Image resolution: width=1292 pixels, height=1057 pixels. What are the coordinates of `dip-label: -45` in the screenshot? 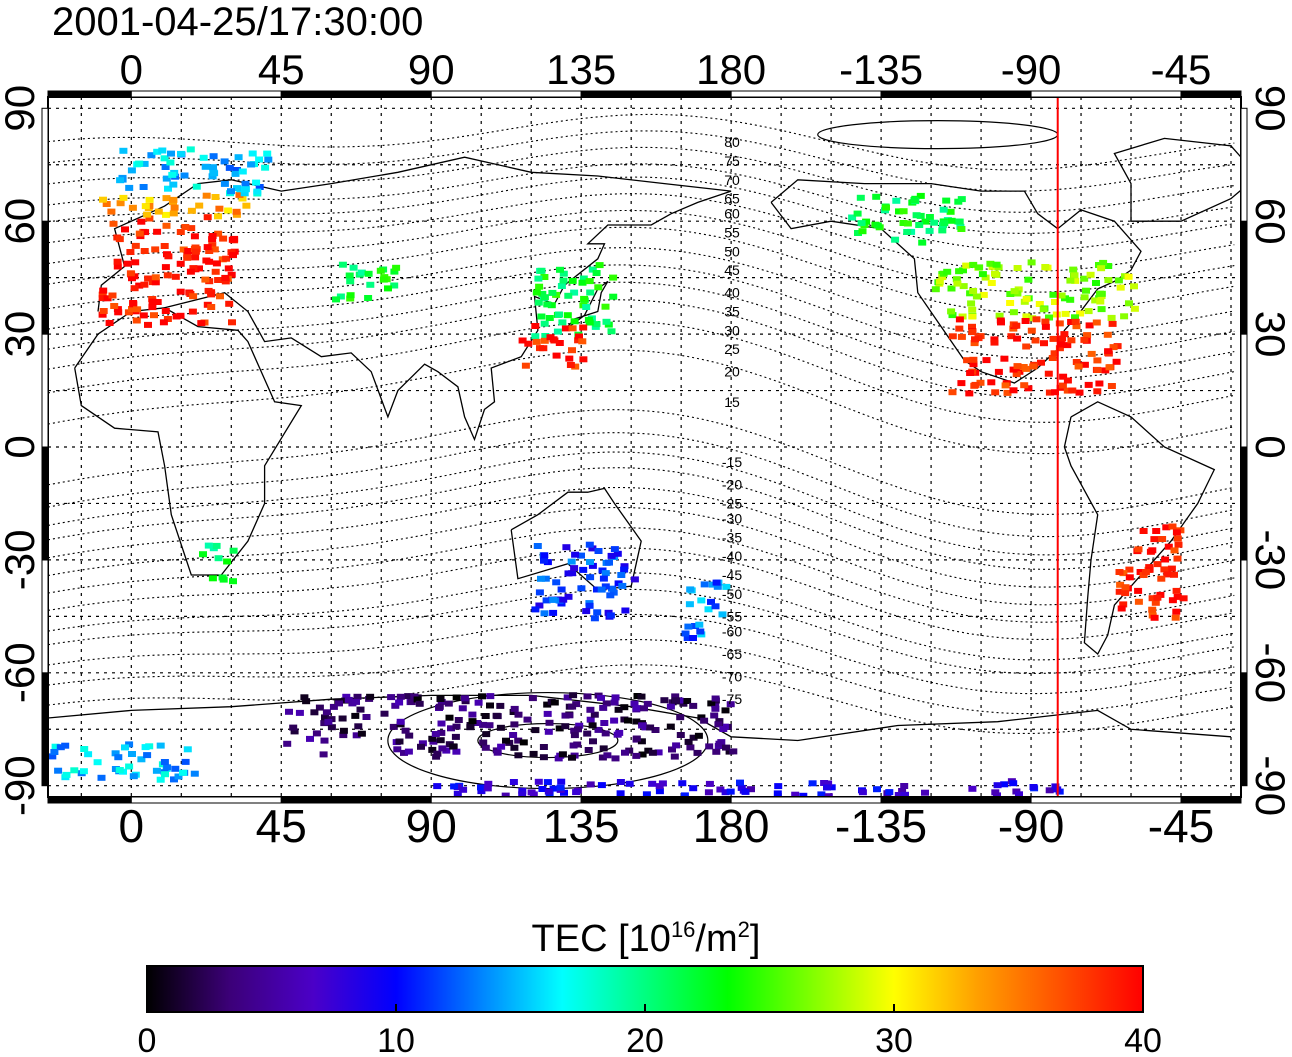 It's located at (732, 575).